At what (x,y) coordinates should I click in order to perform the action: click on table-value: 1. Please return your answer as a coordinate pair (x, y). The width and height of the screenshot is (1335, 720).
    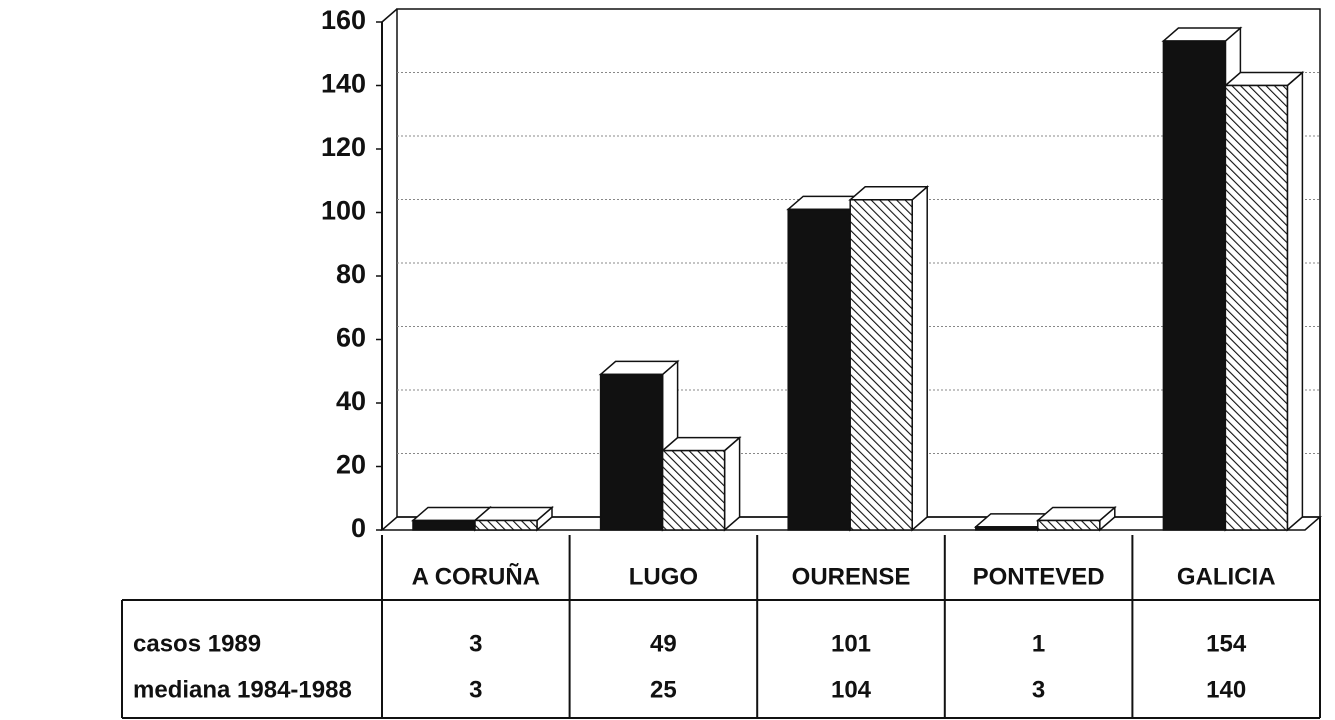
    Looking at the image, I should click on (1038, 643).